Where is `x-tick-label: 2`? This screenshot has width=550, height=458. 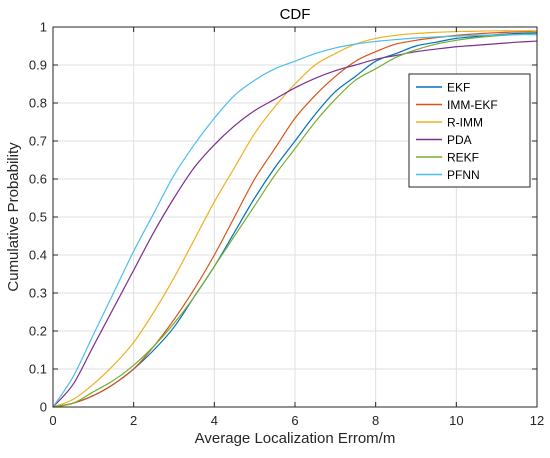
x-tick-label: 2 is located at coordinates (133, 420).